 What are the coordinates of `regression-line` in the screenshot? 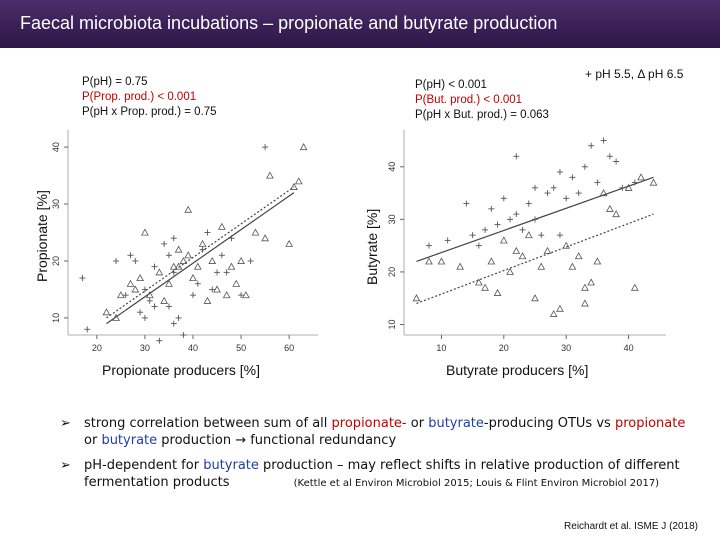 It's located at (200, 252).